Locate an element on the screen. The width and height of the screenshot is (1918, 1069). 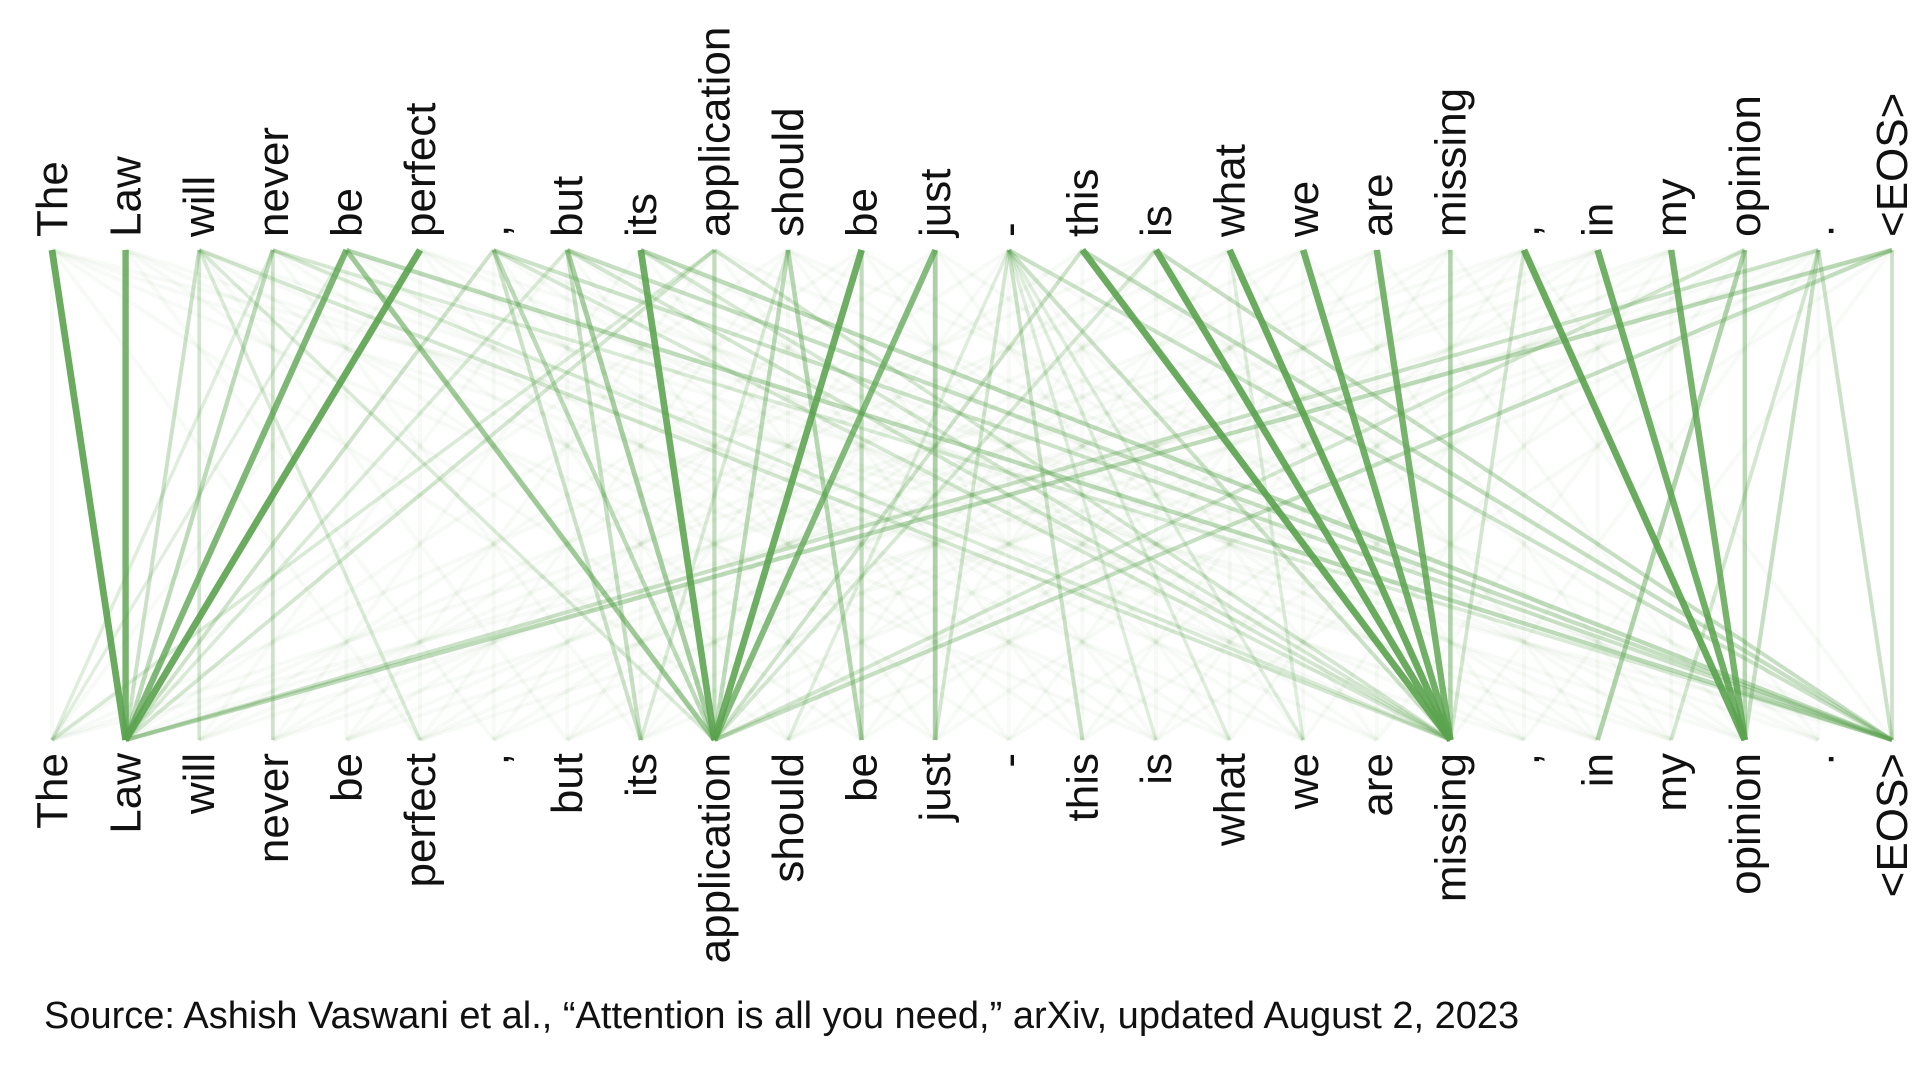
bottom-token: what is located at coordinates (1230, 800).